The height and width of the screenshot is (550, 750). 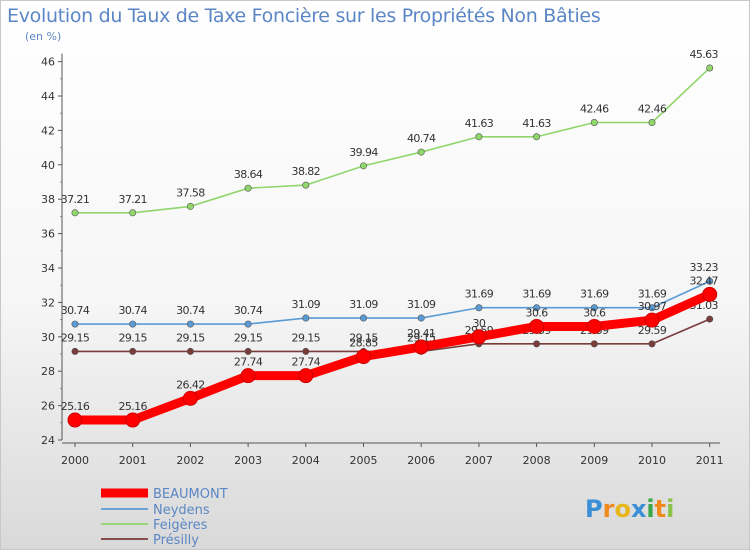 What do you see at coordinates (181, 510) in the screenshot?
I see `legend-label-neydens: Neydens` at bounding box center [181, 510].